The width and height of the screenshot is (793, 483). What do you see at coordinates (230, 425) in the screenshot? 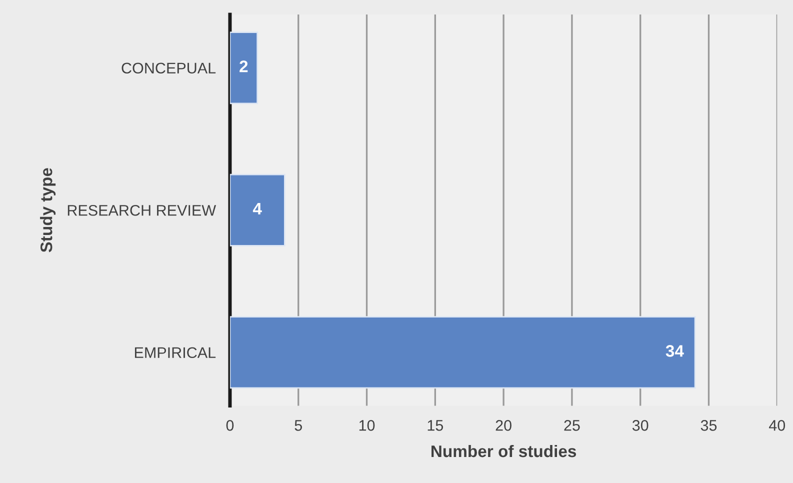
I see `x-tick-label: 0` at bounding box center [230, 425].